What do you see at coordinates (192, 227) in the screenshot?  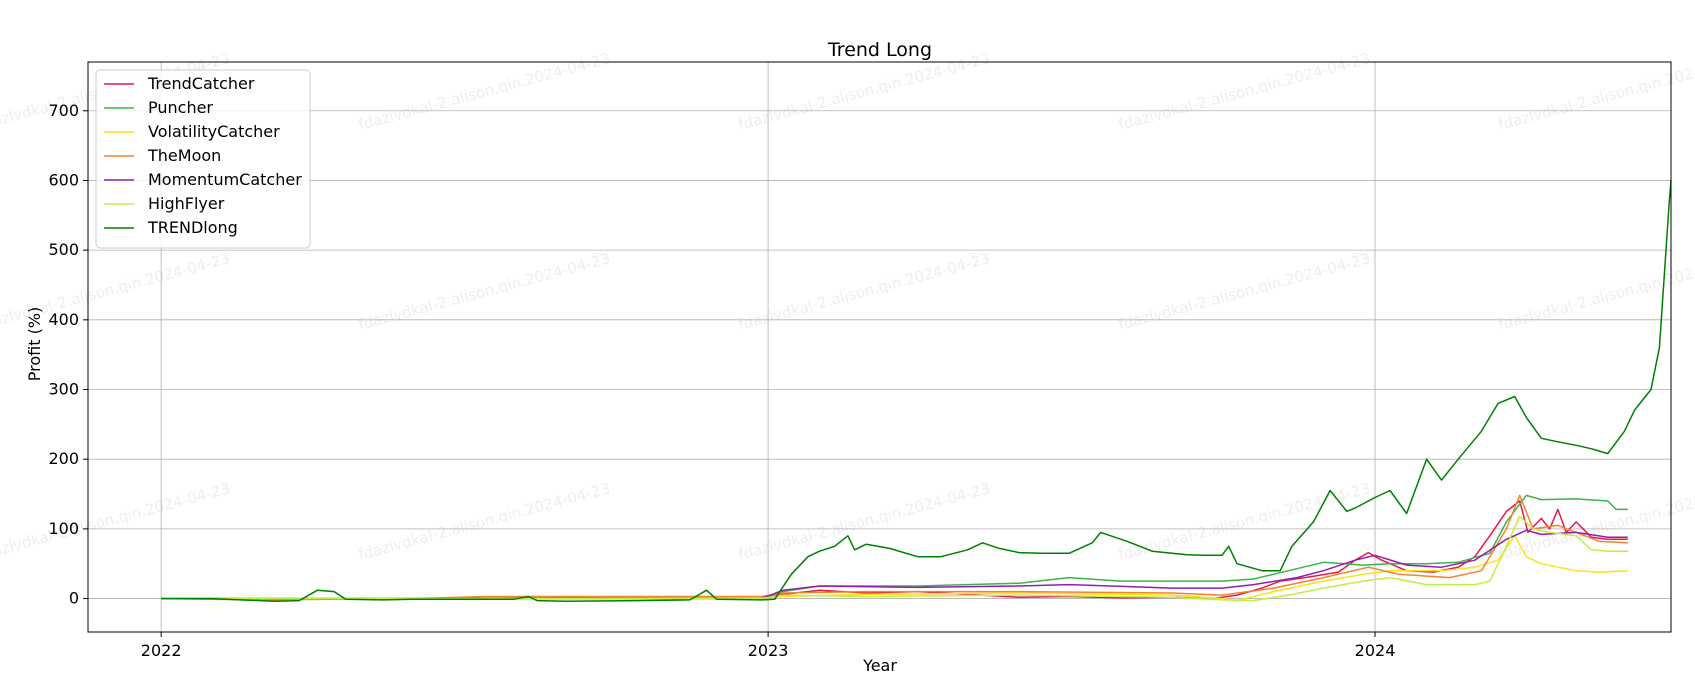 I see `legend-label: TRENDlong` at bounding box center [192, 227].